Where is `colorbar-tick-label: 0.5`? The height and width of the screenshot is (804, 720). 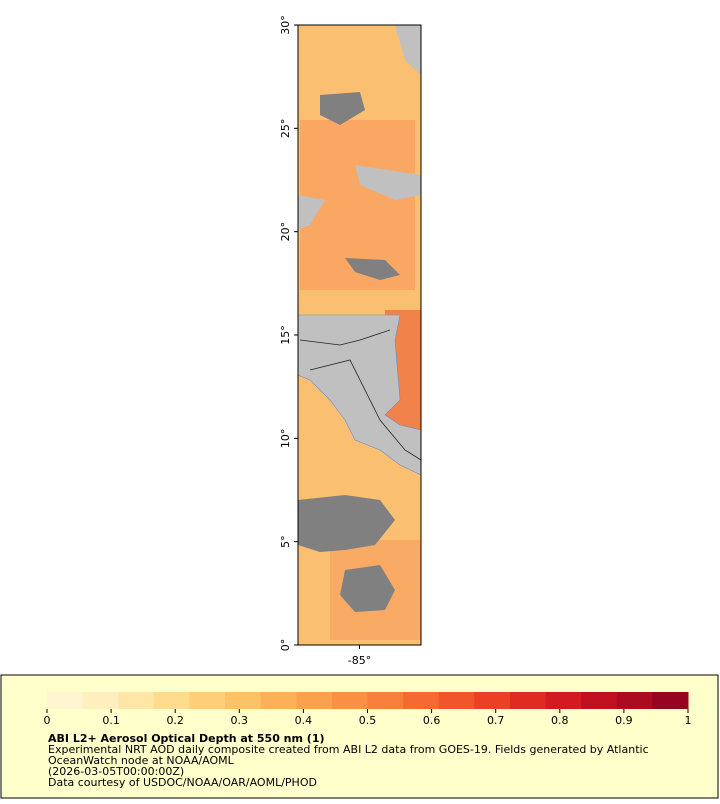 colorbar-tick-label: 0.5 is located at coordinates (368, 720).